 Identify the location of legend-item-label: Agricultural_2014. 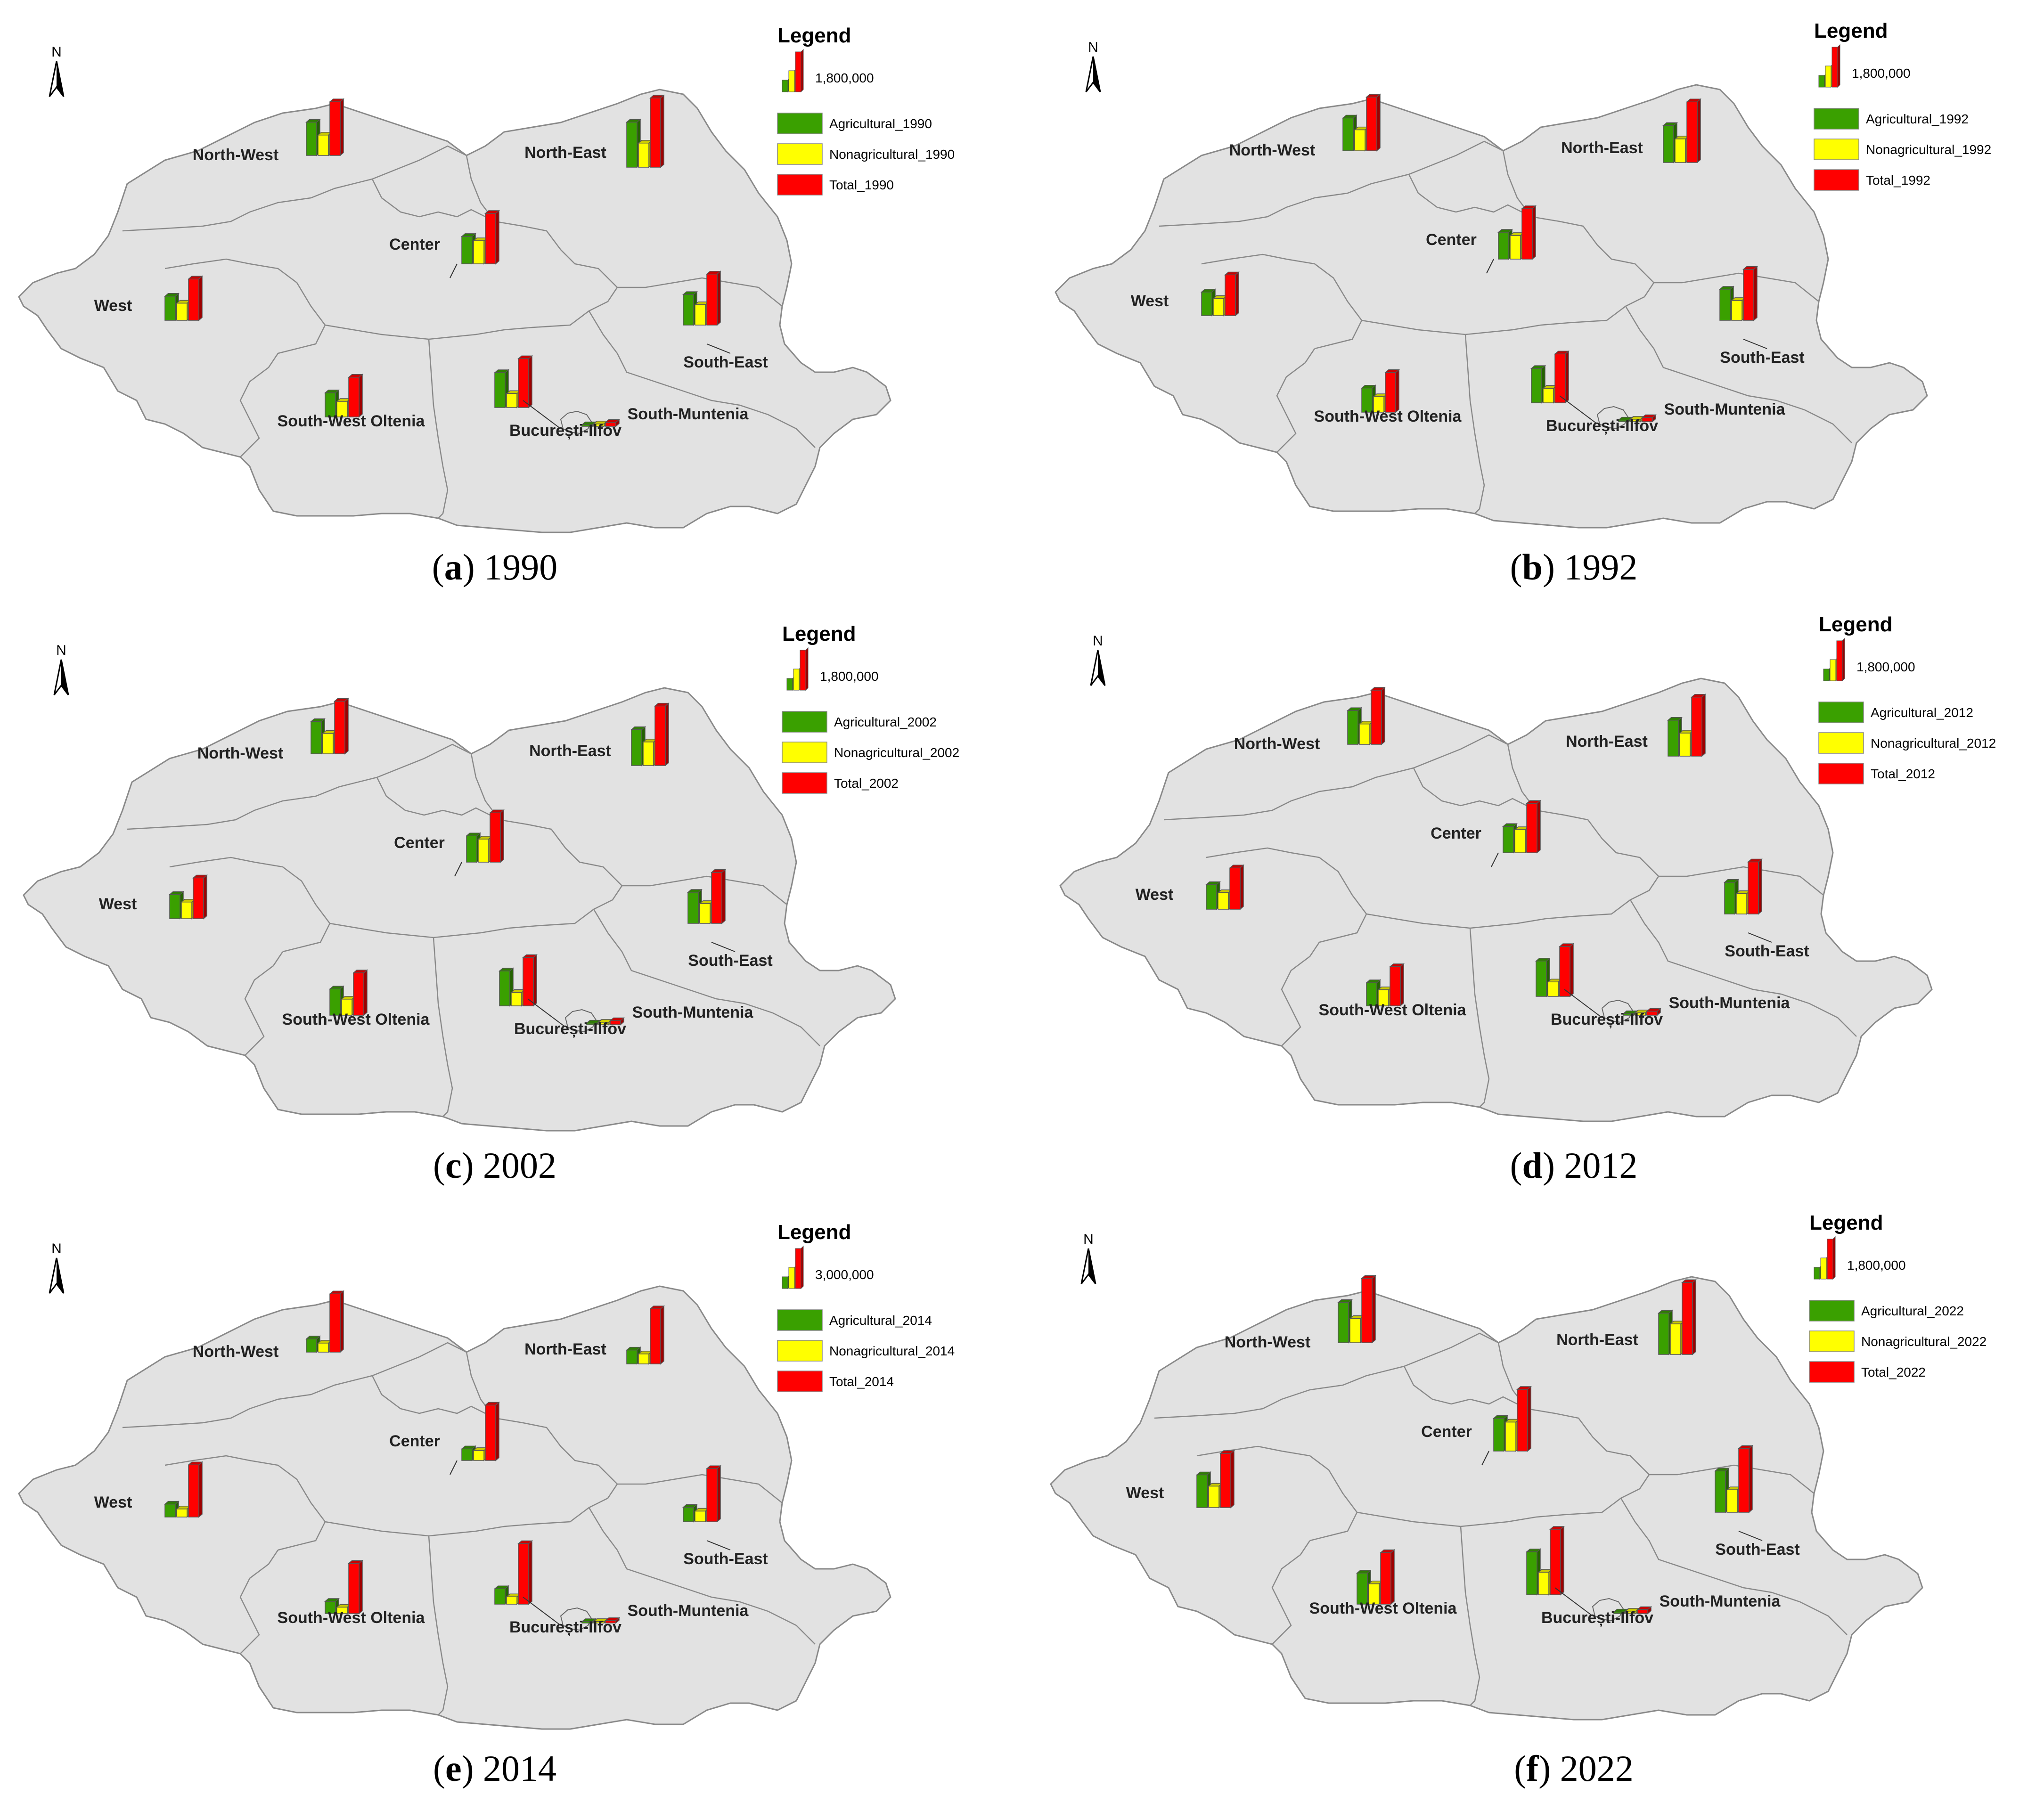
(880, 1320).